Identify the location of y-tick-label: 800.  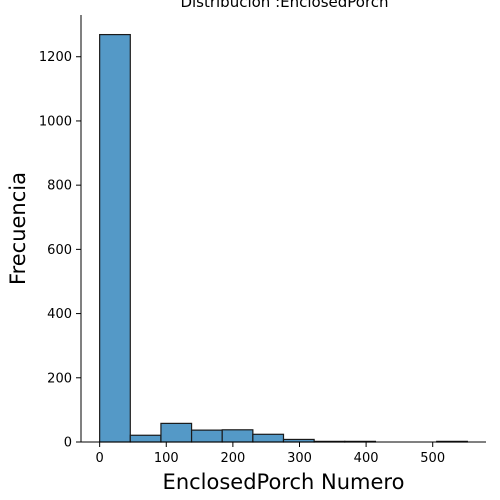
(59, 186).